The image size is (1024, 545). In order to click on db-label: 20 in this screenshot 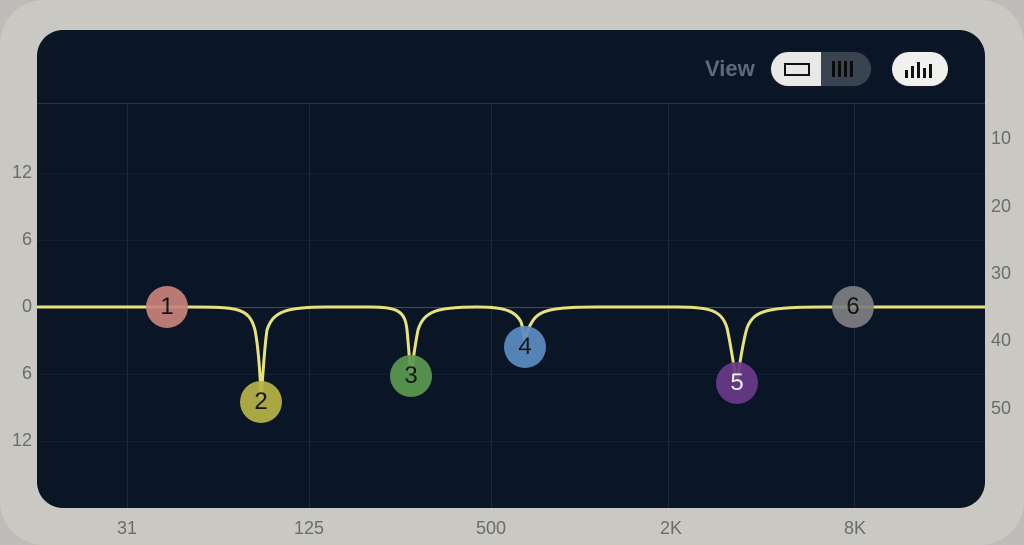, I will do `click(1001, 206)`.